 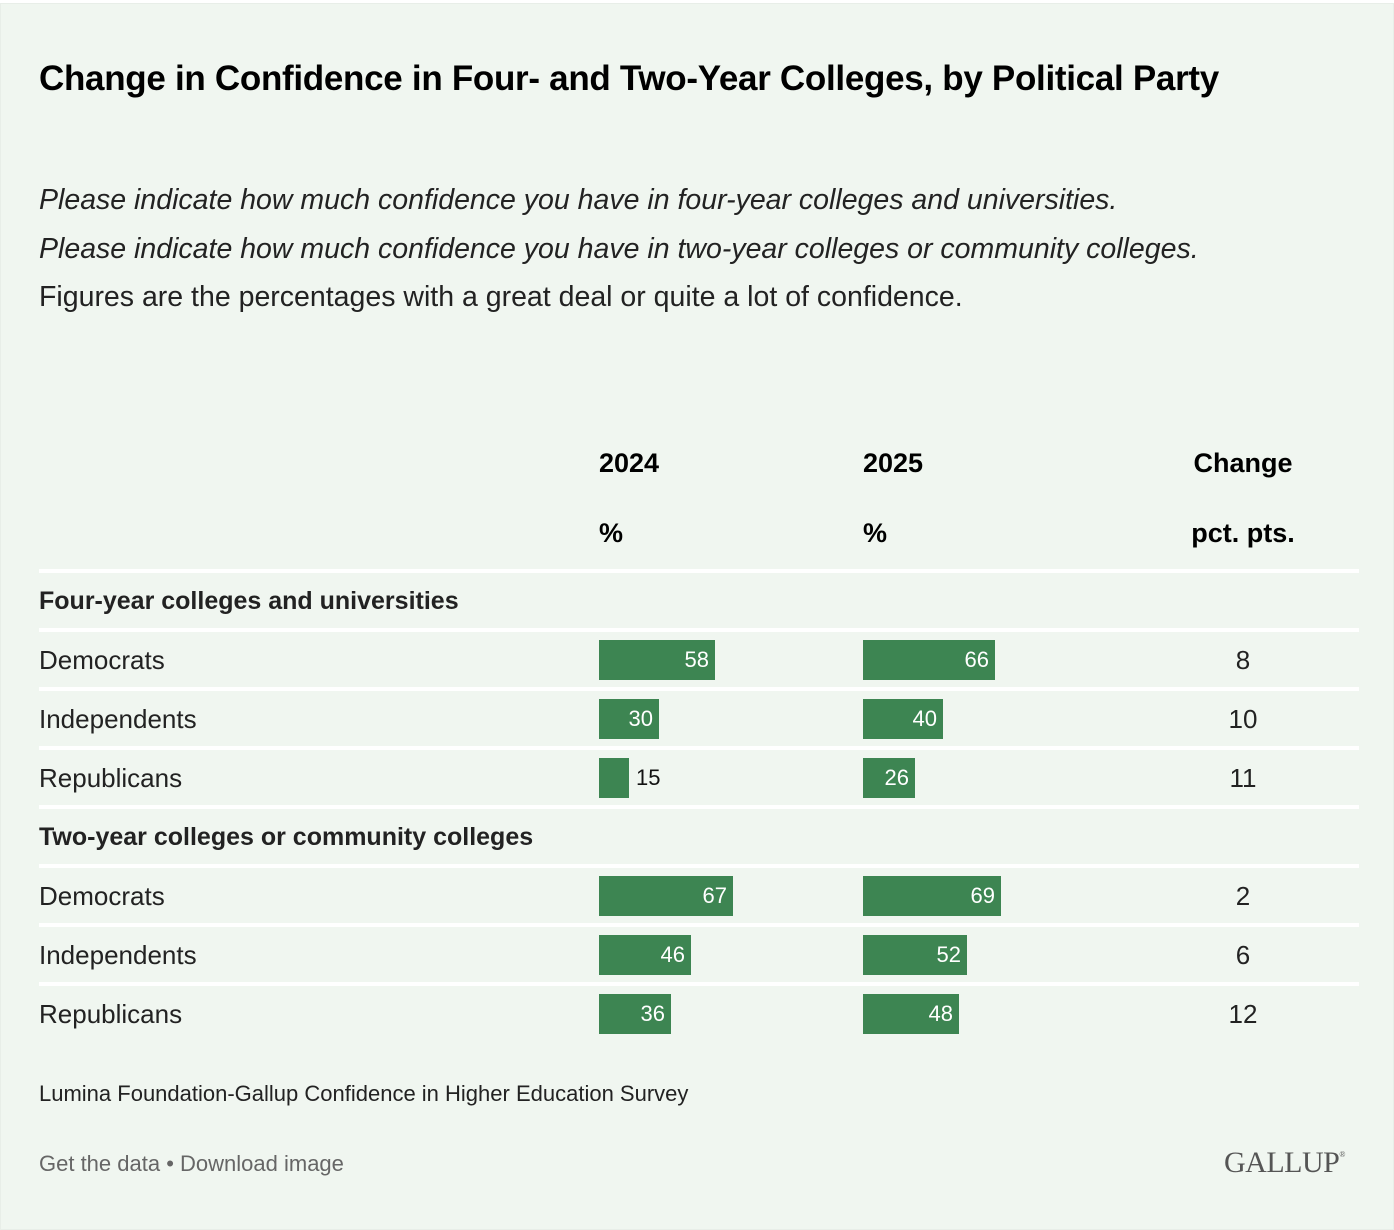 What do you see at coordinates (249, 601) in the screenshot?
I see `group-label: Four-year colleges and universities` at bounding box center [249, 601].